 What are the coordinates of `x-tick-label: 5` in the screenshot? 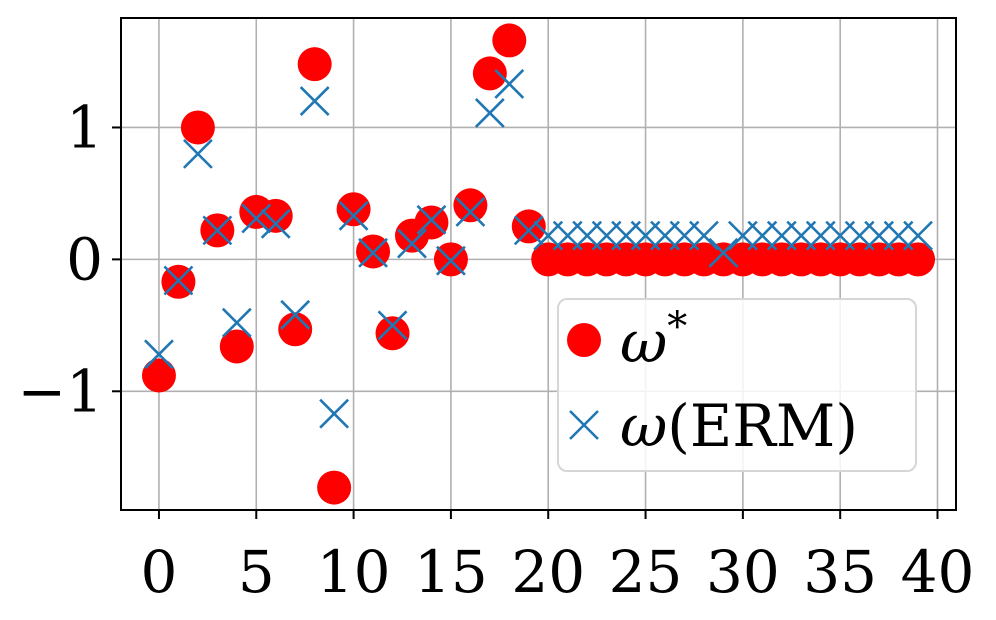 It's located at (256, 572).